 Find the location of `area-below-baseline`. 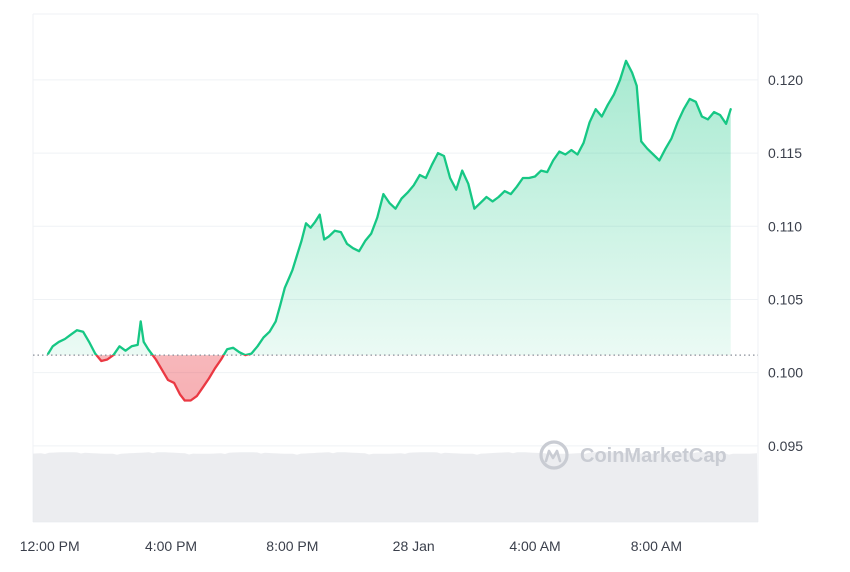

area-below-baseline is located at coordinates (160, 378).